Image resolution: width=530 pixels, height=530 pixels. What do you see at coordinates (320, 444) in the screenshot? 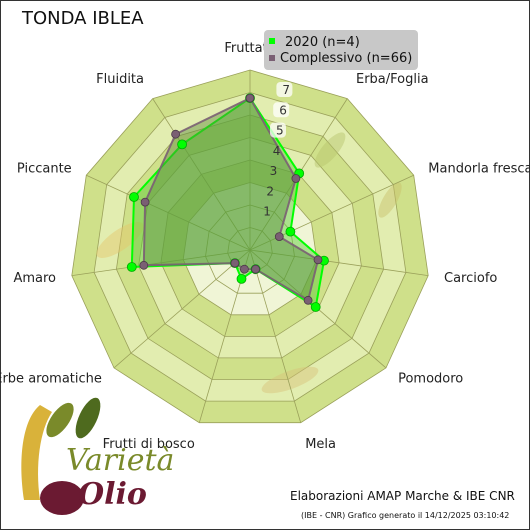
I see `category-label-mela: Mela` at bounding box center [320, 444].